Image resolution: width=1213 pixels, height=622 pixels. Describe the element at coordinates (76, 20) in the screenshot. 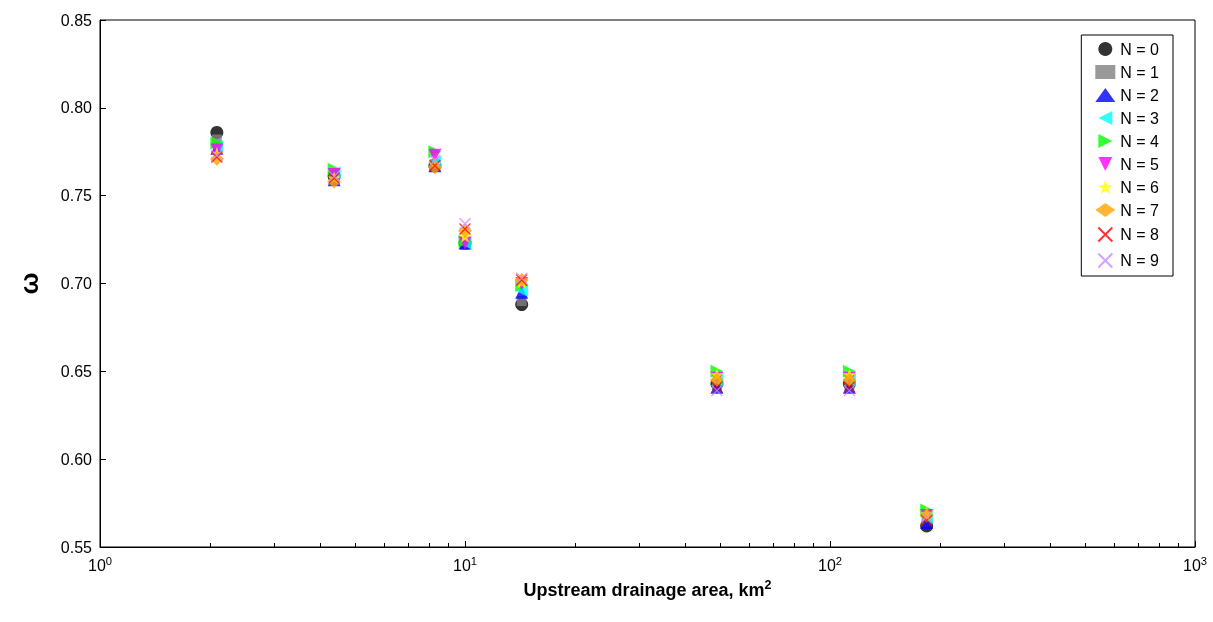

I see `y-tick-label: 0.85` at that location.